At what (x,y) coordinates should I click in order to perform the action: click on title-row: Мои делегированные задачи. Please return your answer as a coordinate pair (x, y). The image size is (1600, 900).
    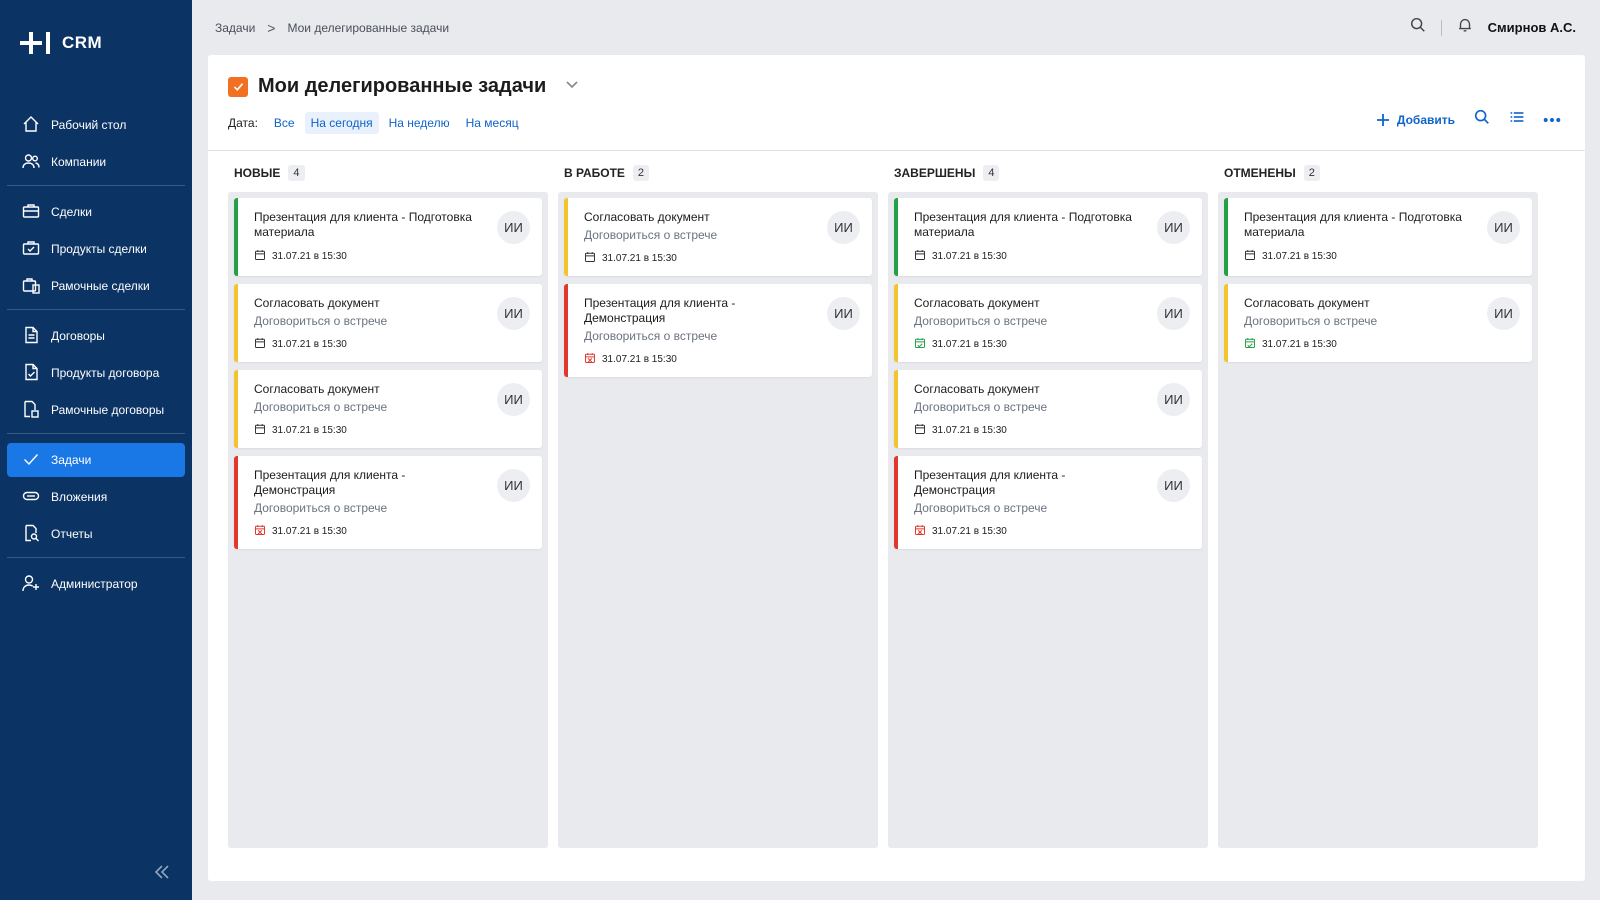
    Looking at the image, I should click on (404, 86).